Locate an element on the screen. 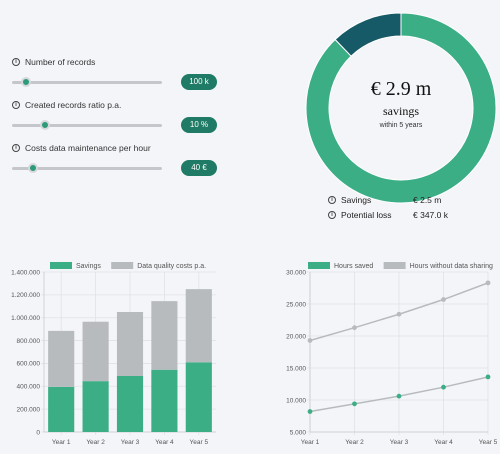  slider-value-badge: 10 % is located at coordinates (199, 125).